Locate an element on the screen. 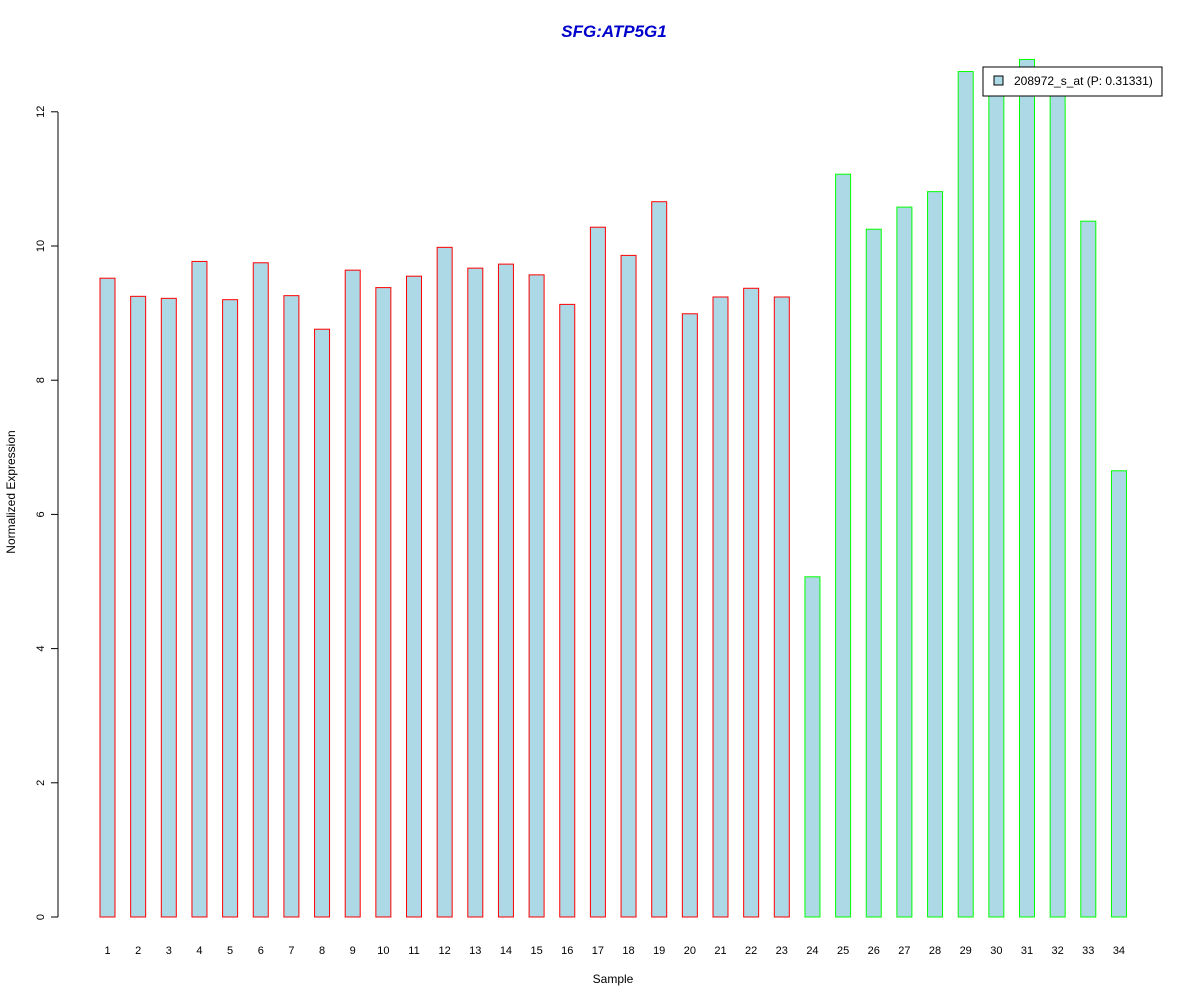  legend-swatch is located at coordinates (998, 80).